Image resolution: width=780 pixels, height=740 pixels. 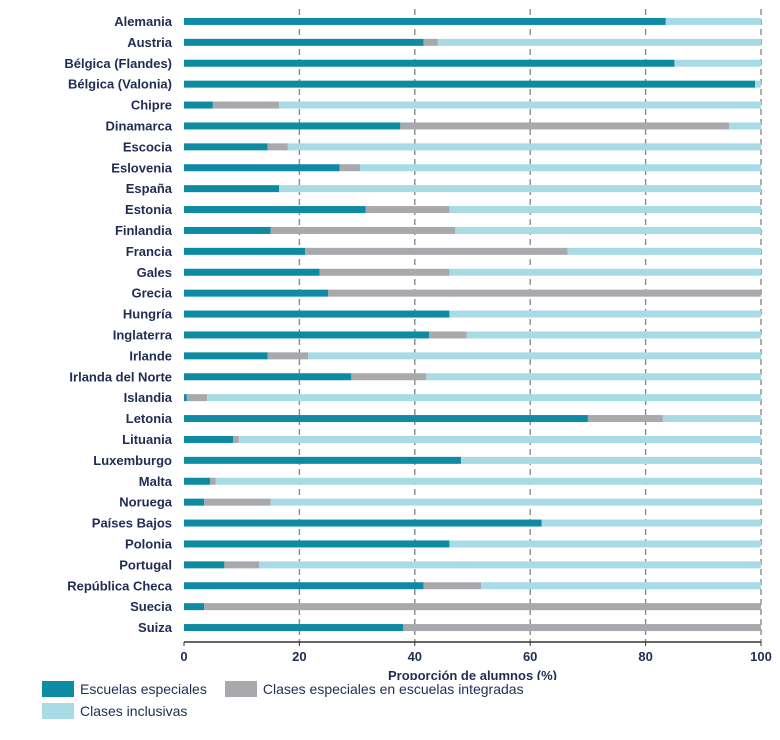 I want to click on category-label: Lituania, so click(x=147, y=439).